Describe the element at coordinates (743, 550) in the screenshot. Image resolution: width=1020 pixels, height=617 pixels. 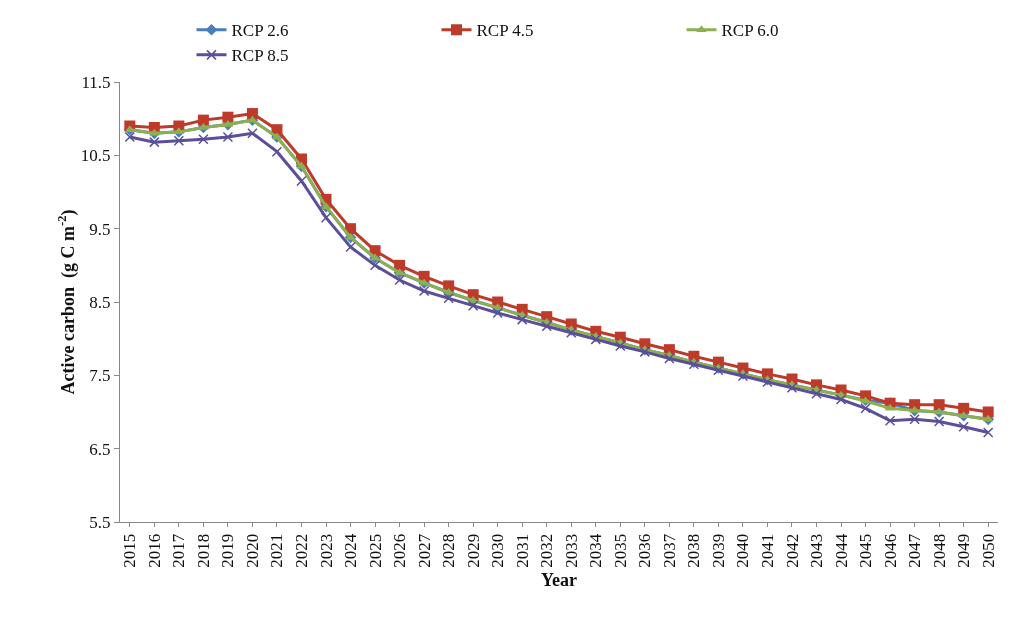
I see `x-tick-label: 2040` at that location.